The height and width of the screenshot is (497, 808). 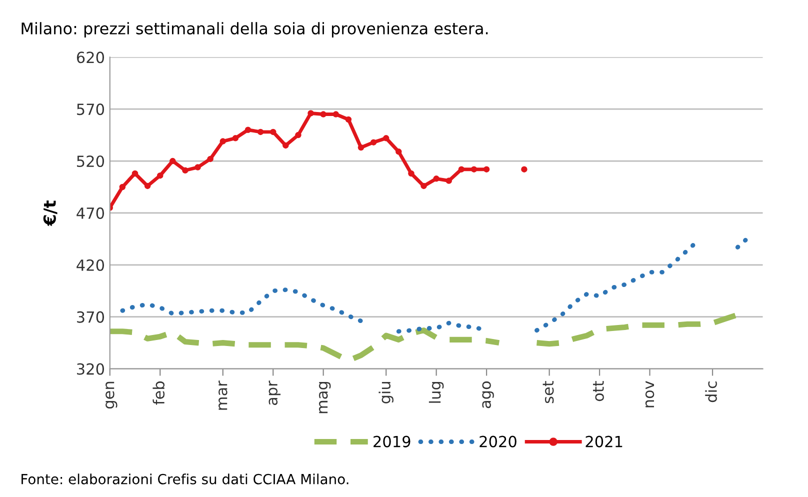 What do you see at coordinates (158, 393) in the screenshot?
I see `x-tick-label: feb` at bounding box center [158, 393].